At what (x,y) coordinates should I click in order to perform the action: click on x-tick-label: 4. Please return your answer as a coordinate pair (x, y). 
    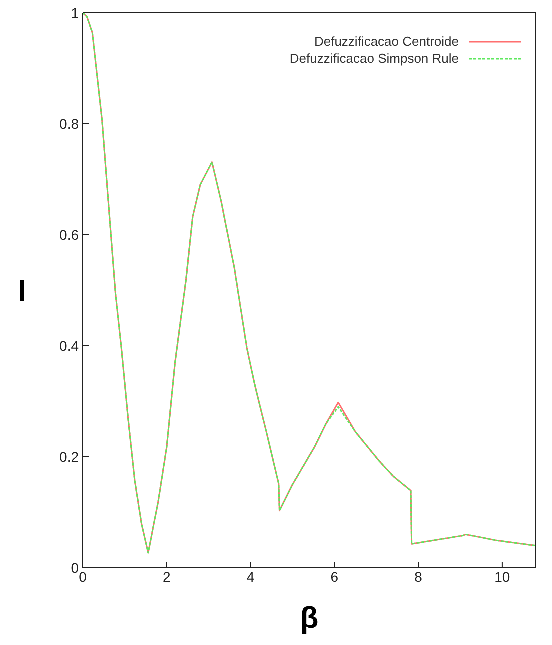
    Looking at the image, I should click on (250, 576).